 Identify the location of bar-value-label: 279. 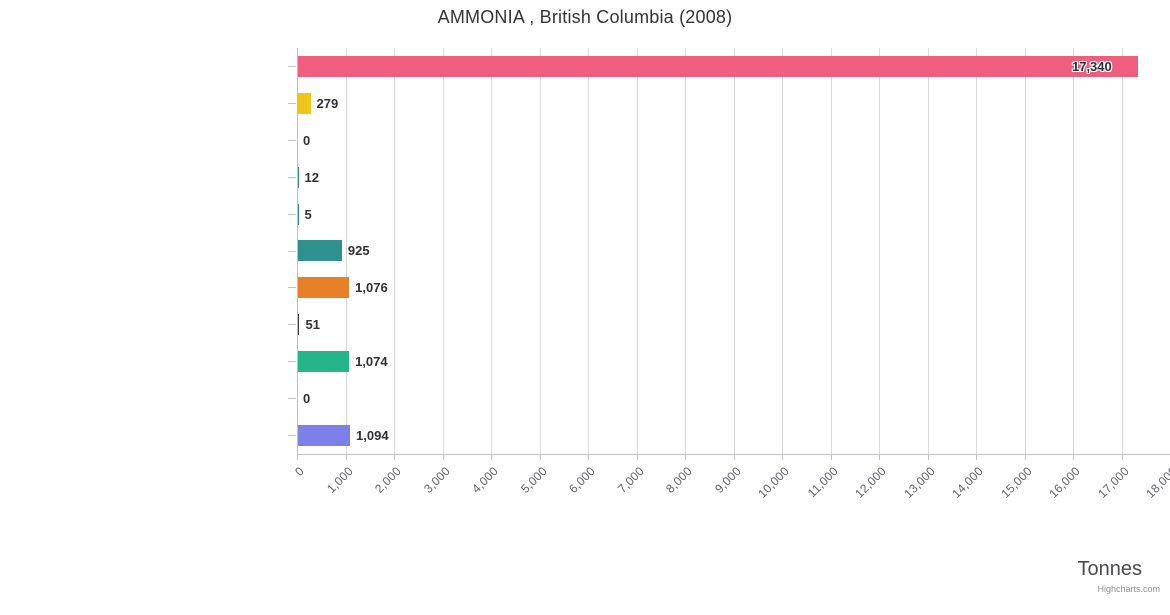
(327, 103).